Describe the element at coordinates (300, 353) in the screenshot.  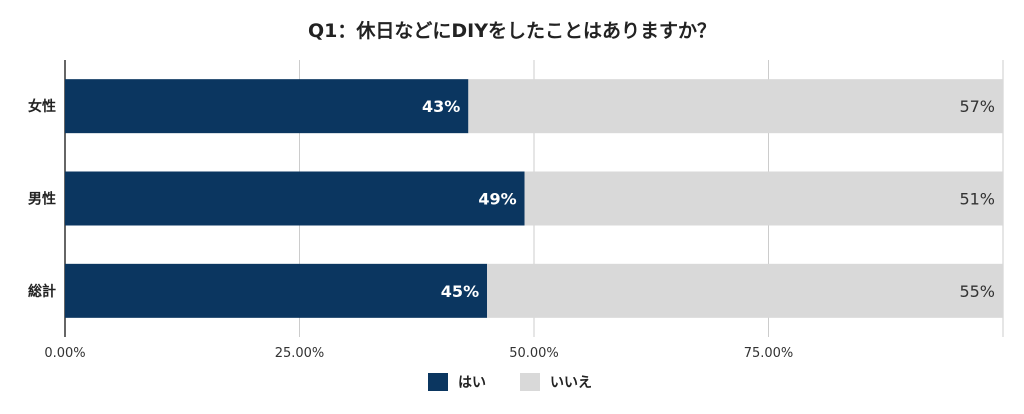
I see `x-tick-label: 25.00%` at that location.